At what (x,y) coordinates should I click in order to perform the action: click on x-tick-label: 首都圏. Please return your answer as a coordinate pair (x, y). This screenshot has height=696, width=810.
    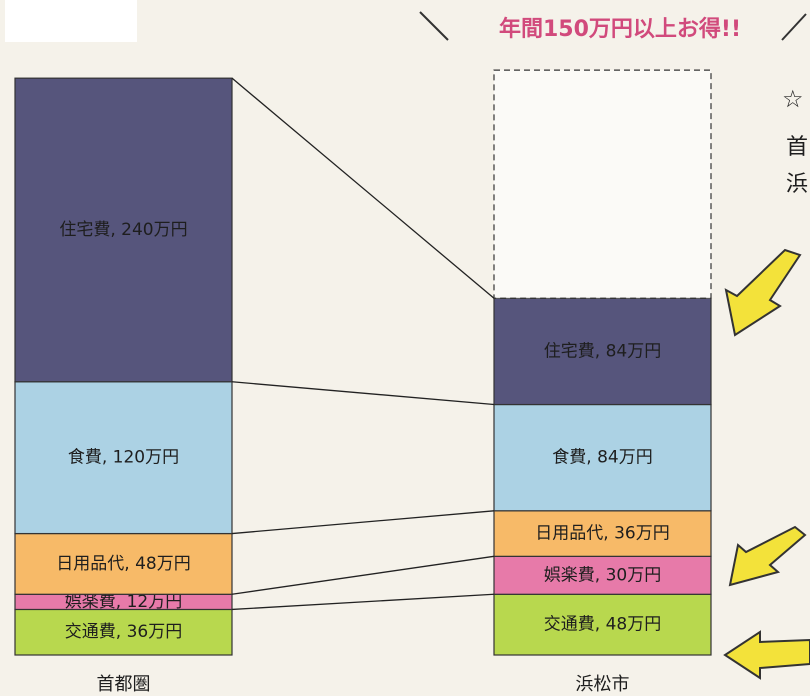
    Looking at the image, I should click on (124, 684).